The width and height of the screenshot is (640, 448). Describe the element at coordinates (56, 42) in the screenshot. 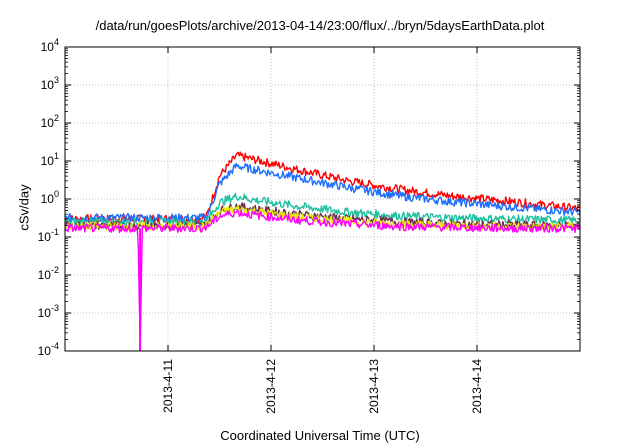

I see `y-tick-label-exponent: 4` at that location.